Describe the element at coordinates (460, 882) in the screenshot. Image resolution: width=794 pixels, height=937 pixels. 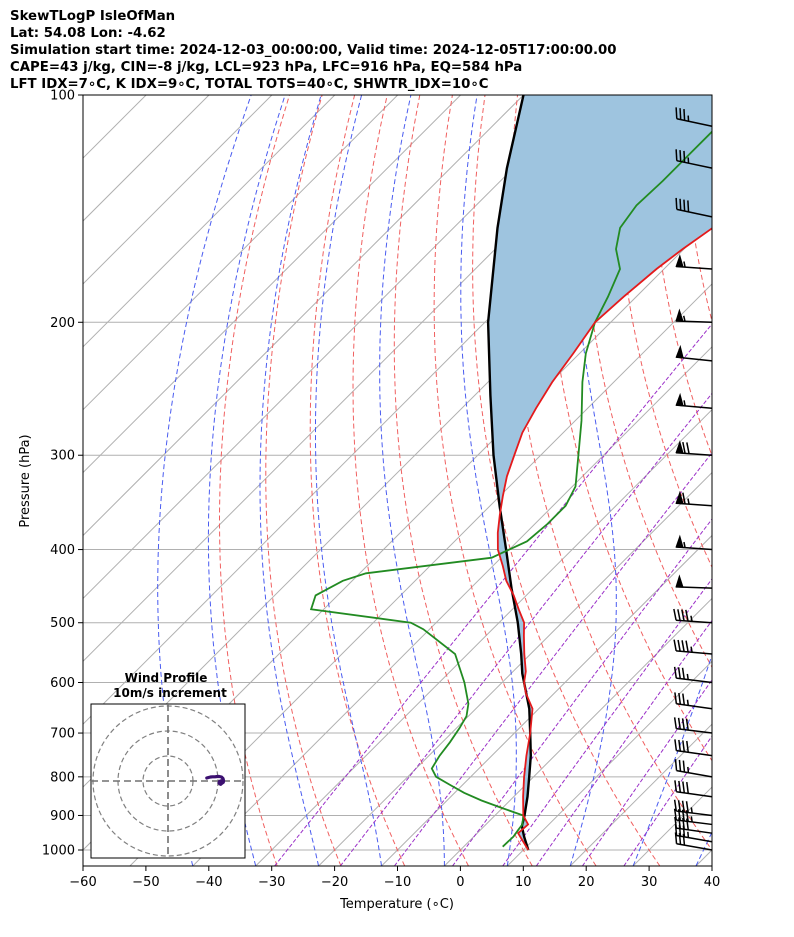
I see `x-tick-label: 0` at that location.